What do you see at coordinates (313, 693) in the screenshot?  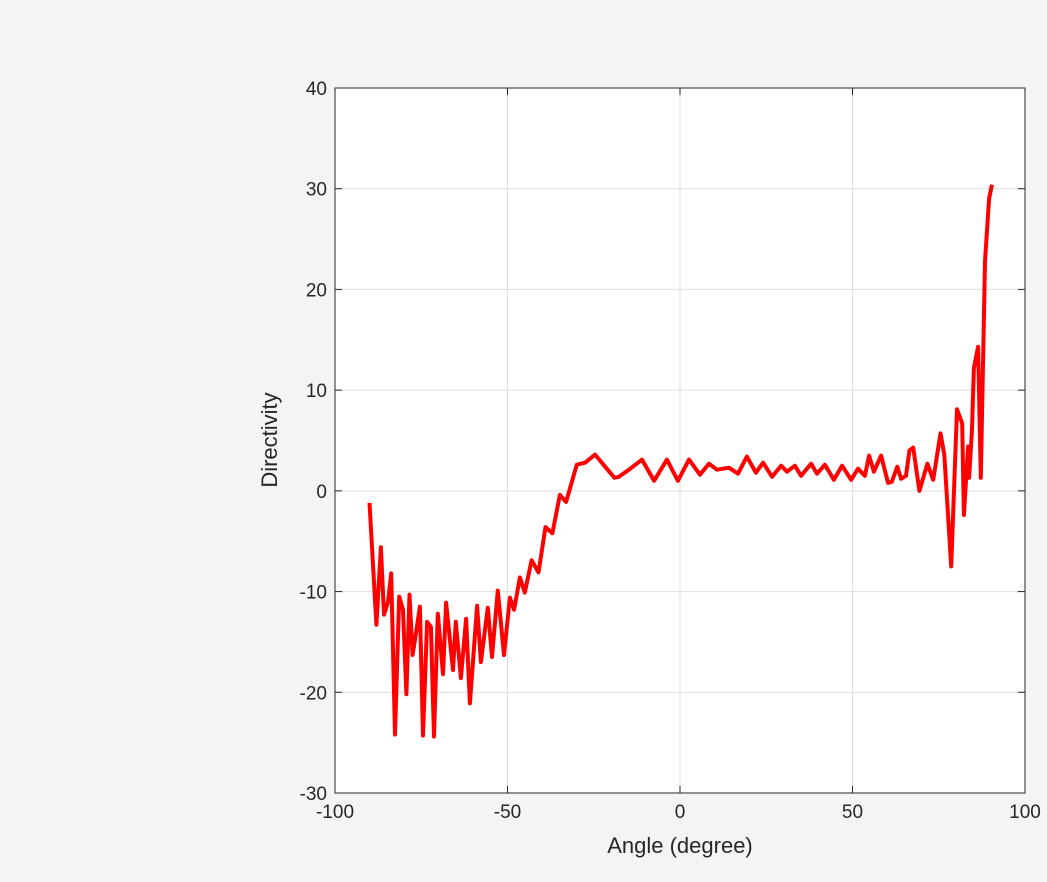 I see `y-tick-label: -20` at bounding box center [313, 693].